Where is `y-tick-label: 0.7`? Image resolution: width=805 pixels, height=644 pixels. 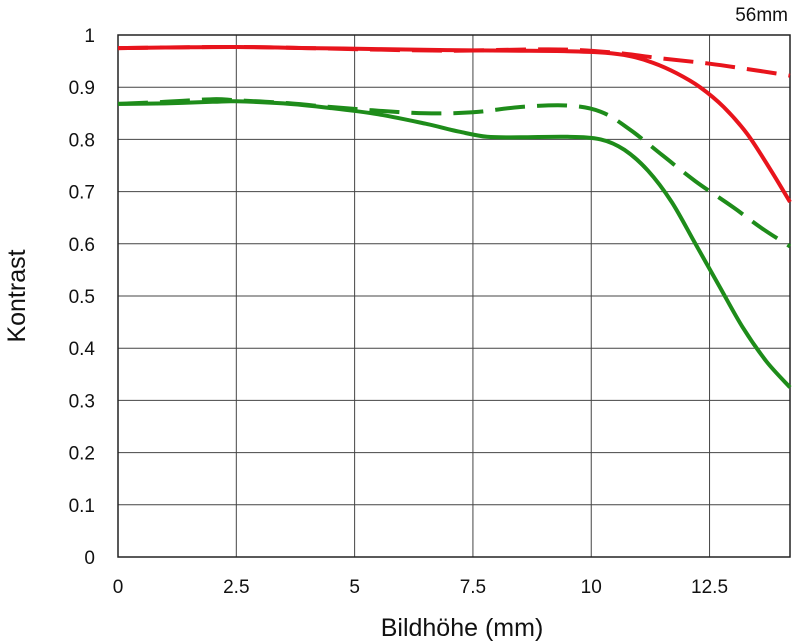 y-tick-label: 0.7 is located at coordinates (82, 193).